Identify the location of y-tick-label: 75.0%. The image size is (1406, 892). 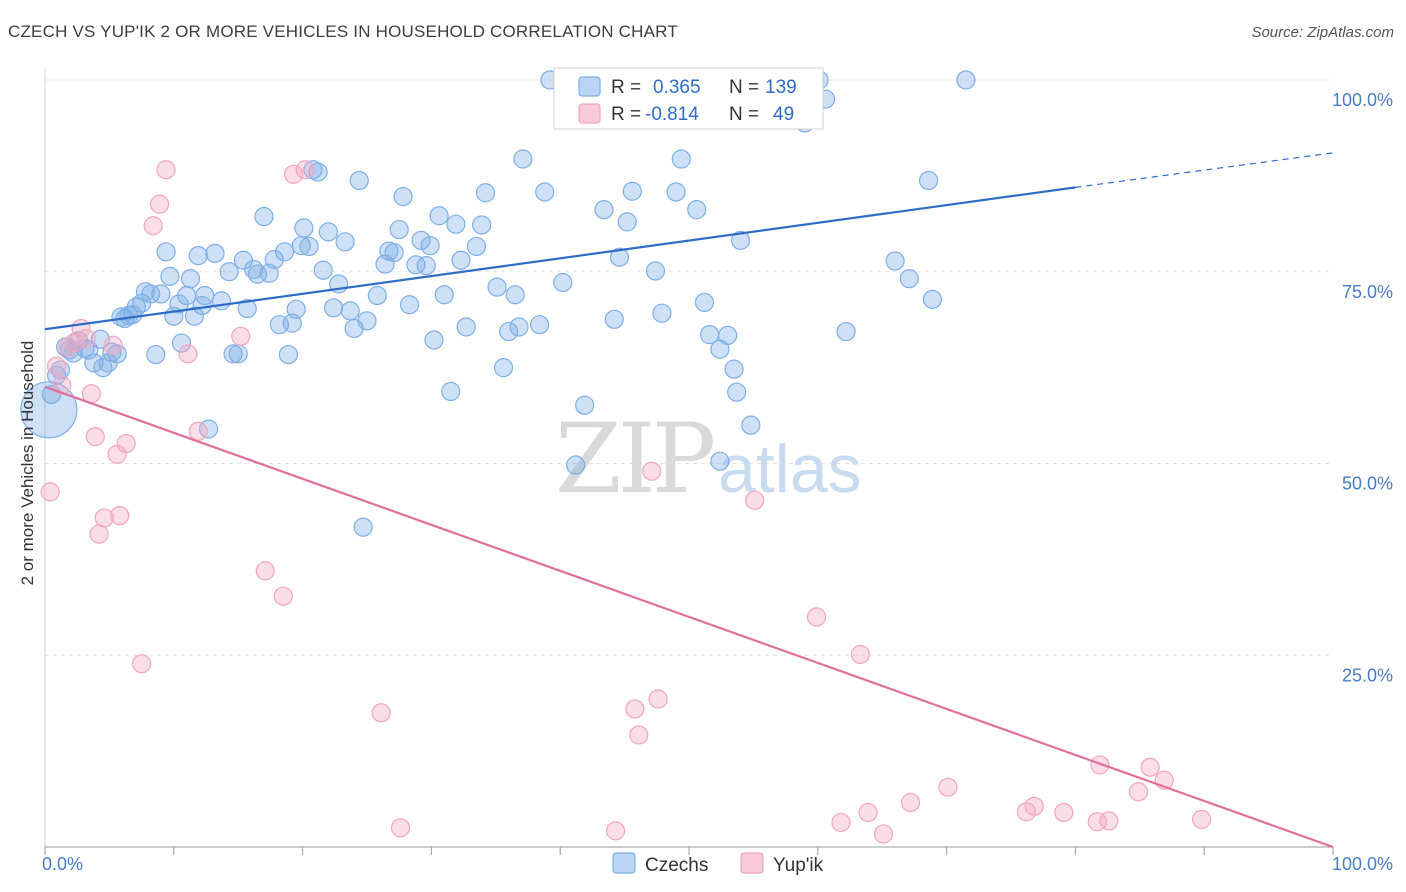
(1367, 292).